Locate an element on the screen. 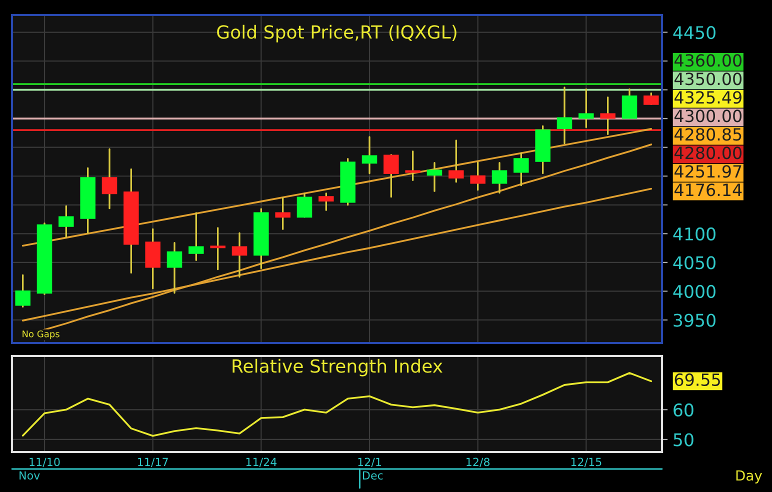  text: 4251.97 is located at coordinates (708, 171).